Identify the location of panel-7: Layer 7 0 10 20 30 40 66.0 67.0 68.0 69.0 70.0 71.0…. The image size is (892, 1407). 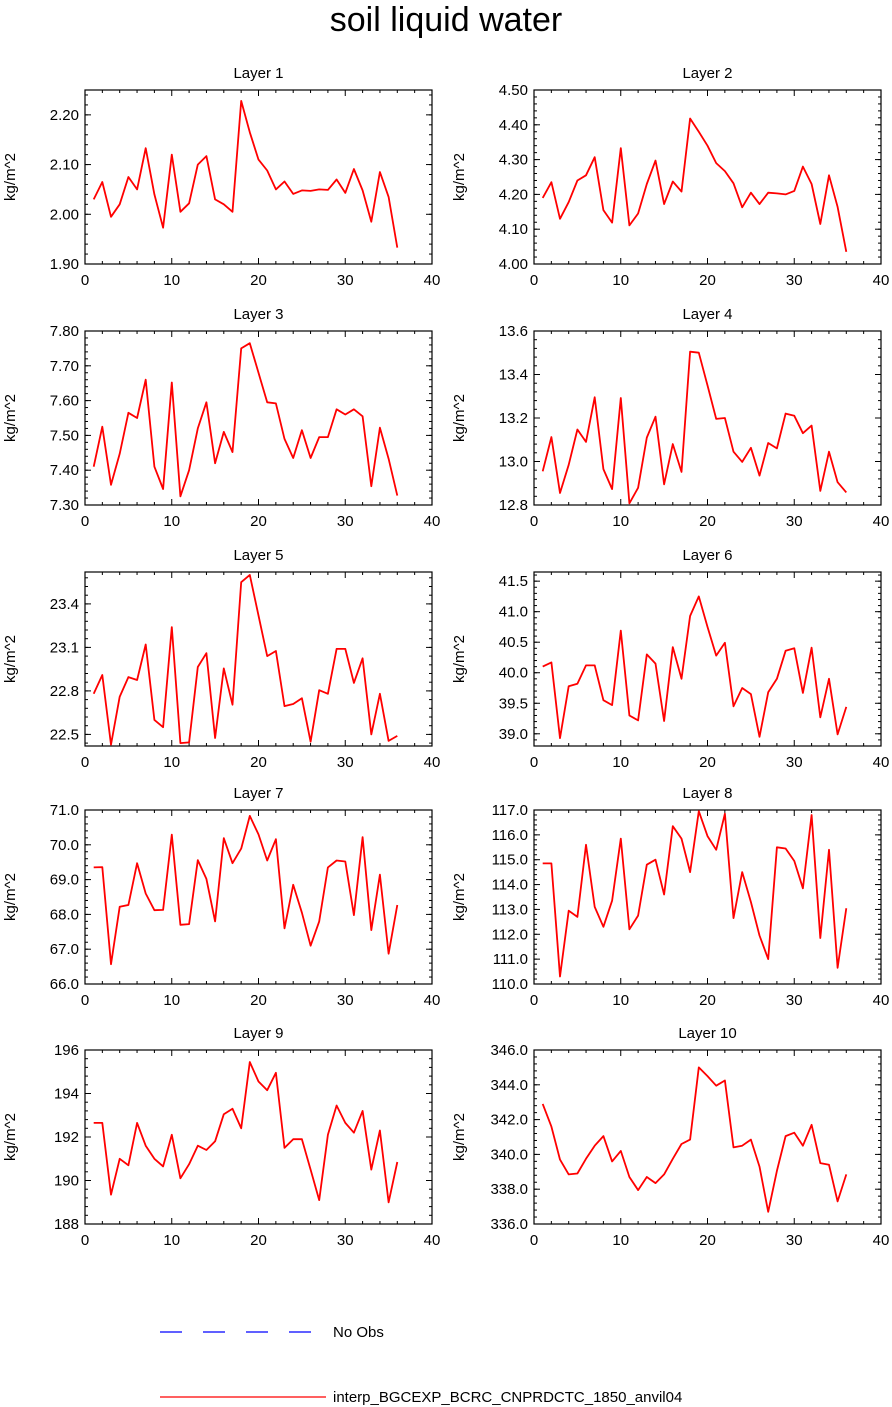
(221, 897).